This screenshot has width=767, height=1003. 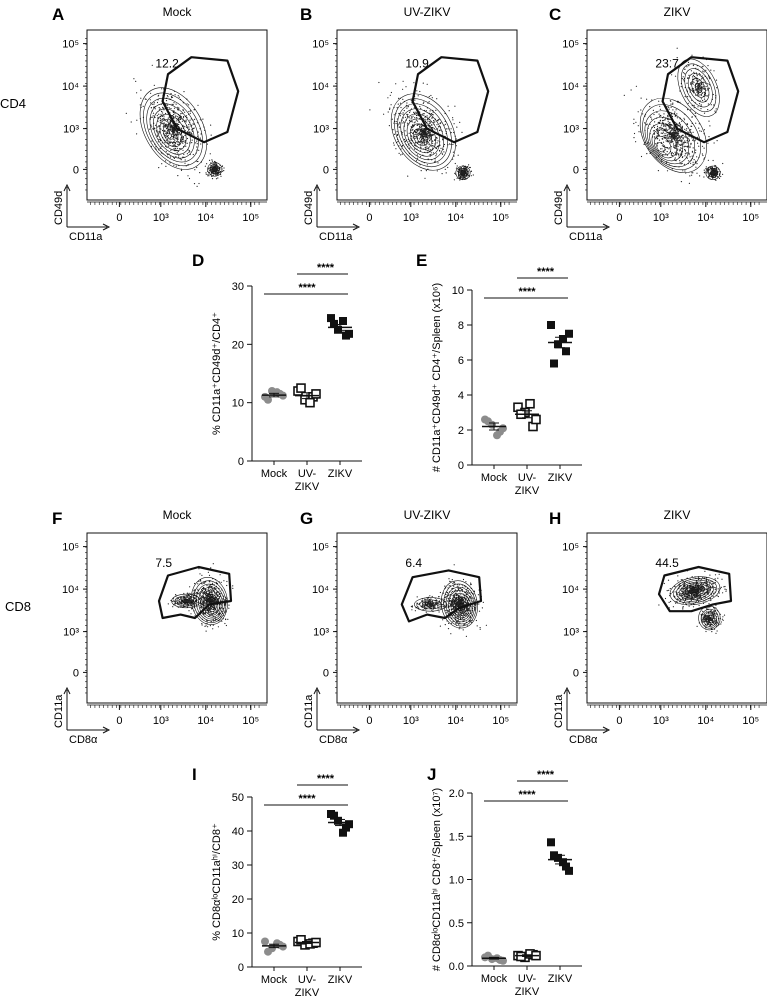 What do you see at coordinates (527, 292) in the screenshot?
I see `significance-label: ****` at bounding box center [527, 292].